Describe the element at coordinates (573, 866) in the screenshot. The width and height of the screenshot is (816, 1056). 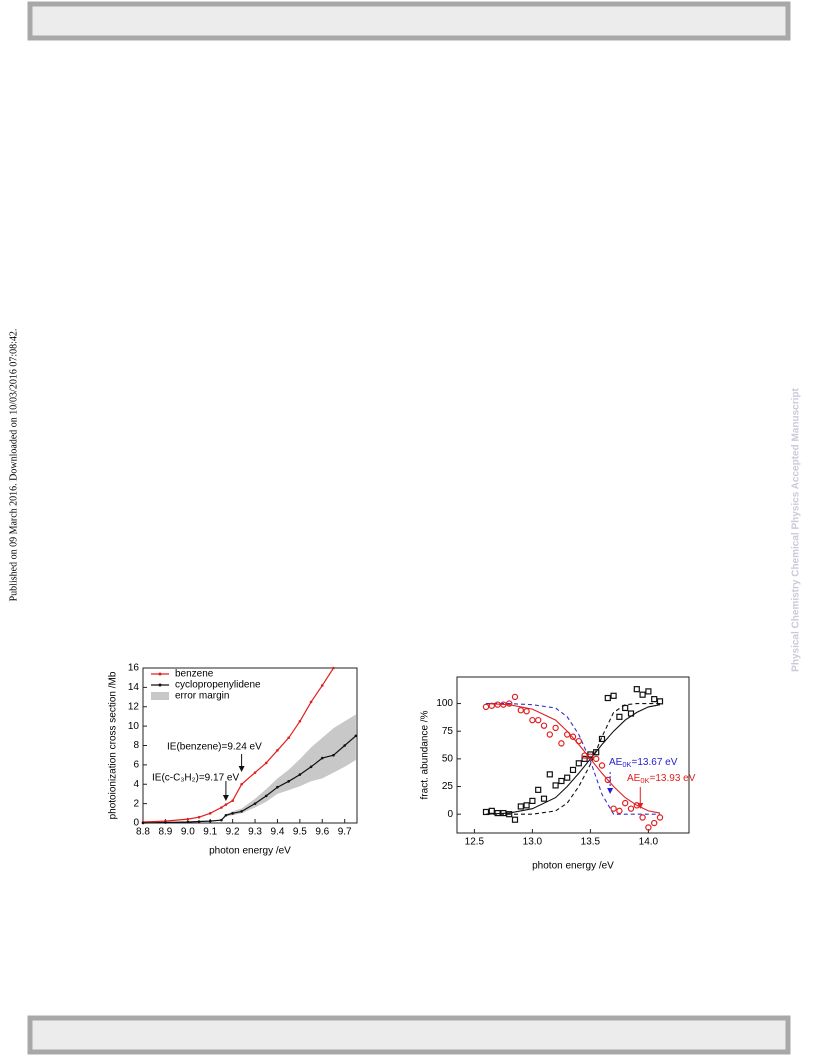
I see `x-axis-label: photon energy /eV` at that location.